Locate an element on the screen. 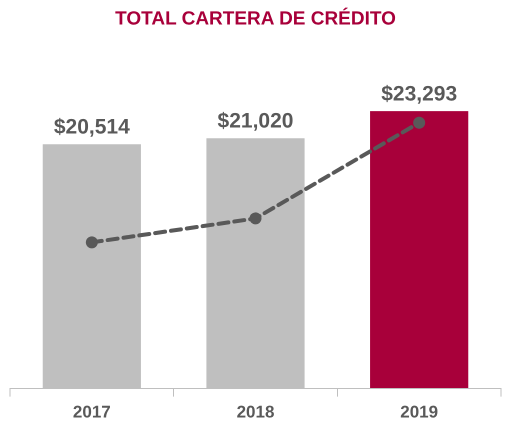 This screenshot has height=433, width=511. chart-title: TOTAL CARTERA DE CRÉDITO is located at coordinates (255, 19).